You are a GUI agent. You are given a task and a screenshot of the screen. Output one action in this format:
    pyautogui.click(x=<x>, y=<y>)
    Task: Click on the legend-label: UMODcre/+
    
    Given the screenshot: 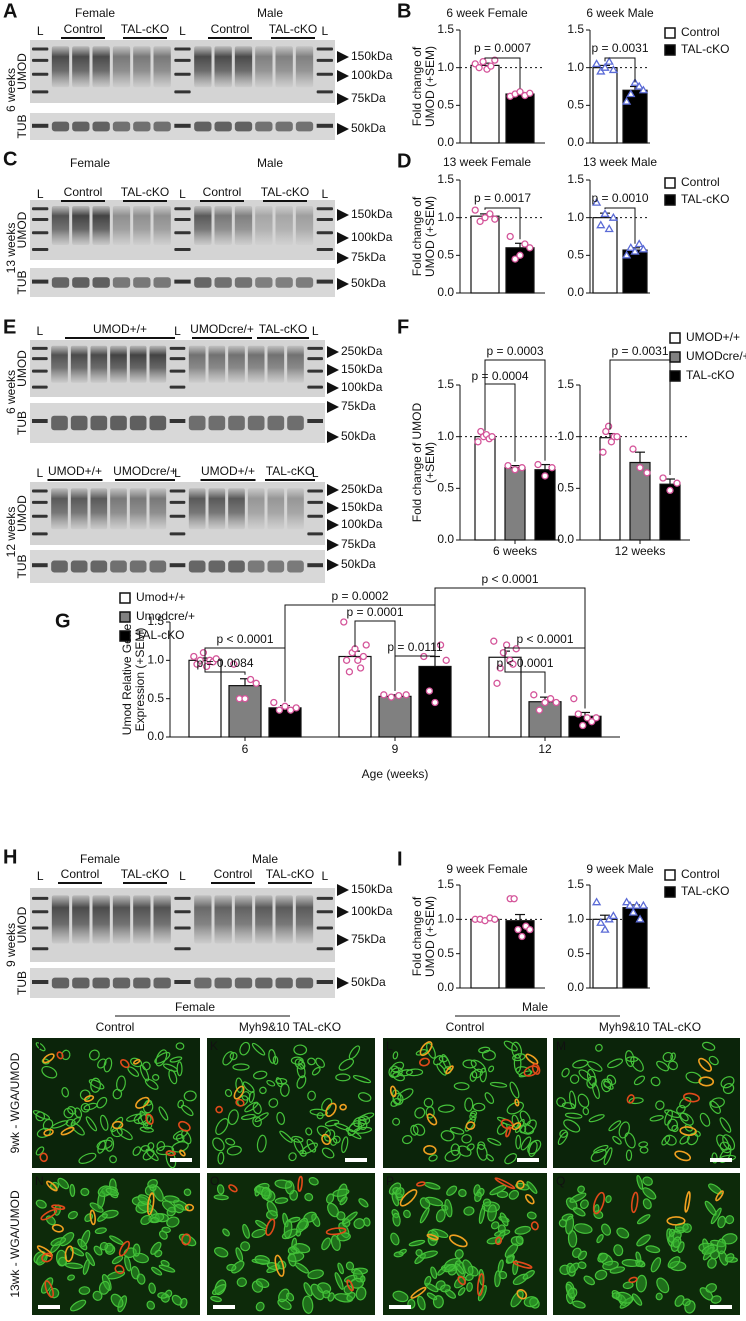 What is the action you would take?
    pyautogui.click(x=716, y=356)
    